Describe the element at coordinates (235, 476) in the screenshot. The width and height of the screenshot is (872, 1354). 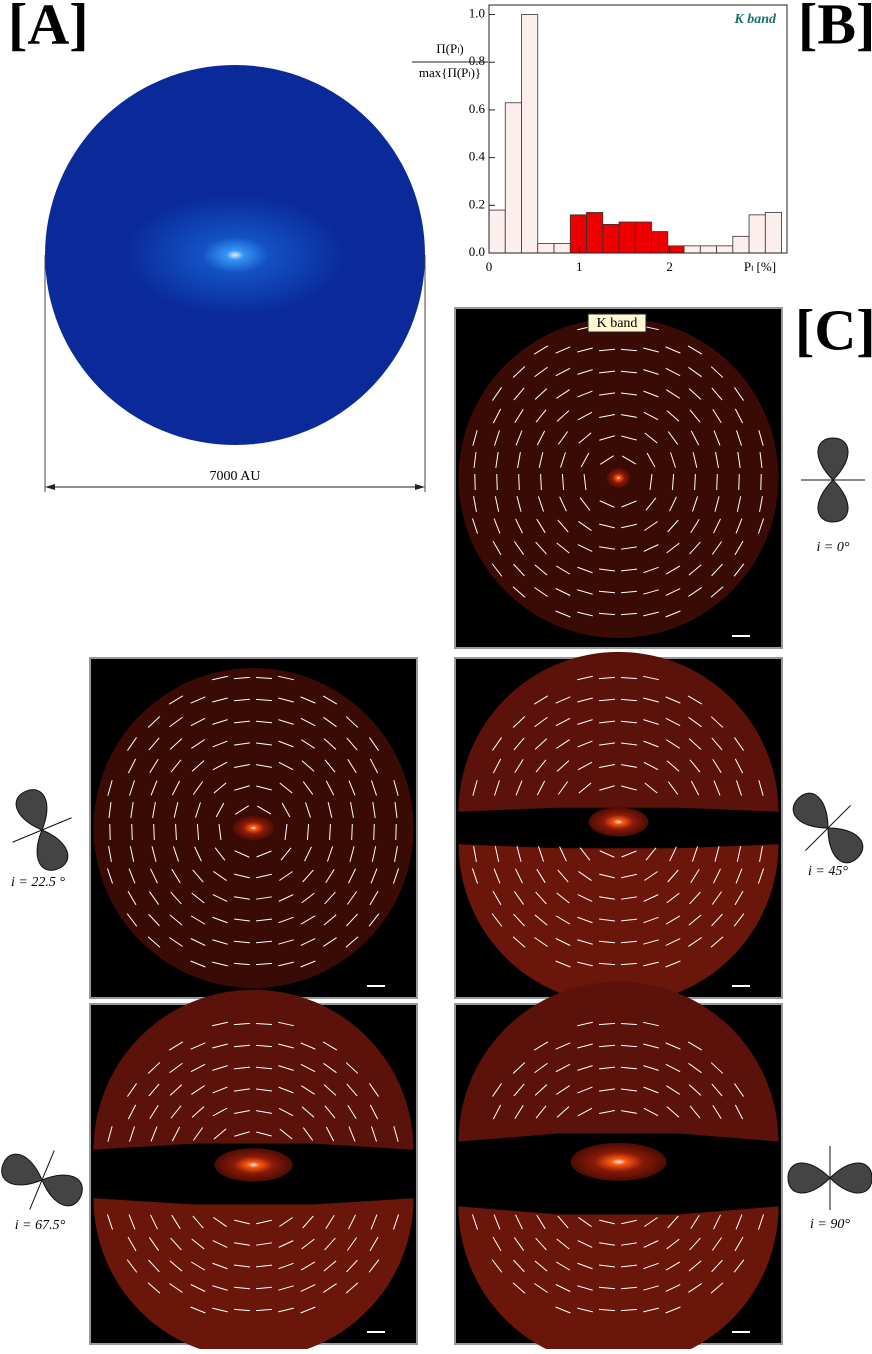
I see `scale-label: 7000 AU` at that location.